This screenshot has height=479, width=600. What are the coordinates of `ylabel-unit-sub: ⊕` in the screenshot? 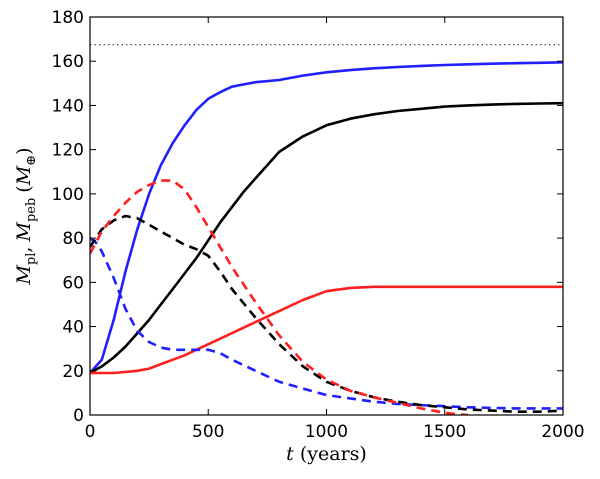 It's located at (31, 160).